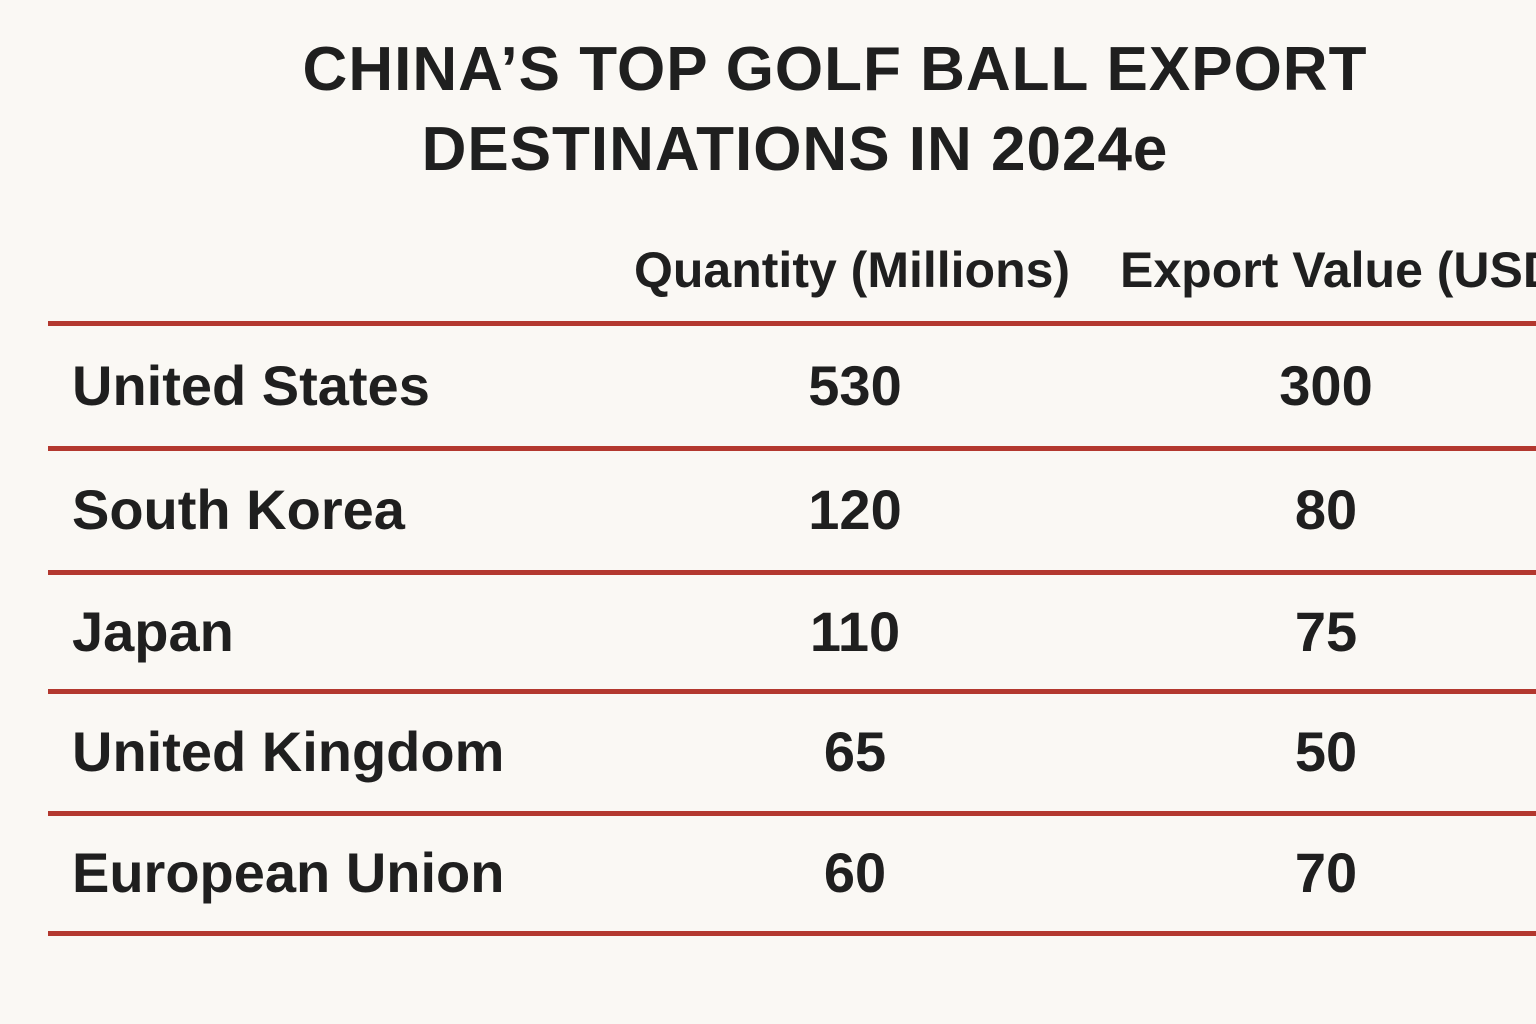 The image size is (1536, 1024). Describe the element at coordinates (1326, 509) in the screenshot. I see `cell-export-value: 80` at that location.